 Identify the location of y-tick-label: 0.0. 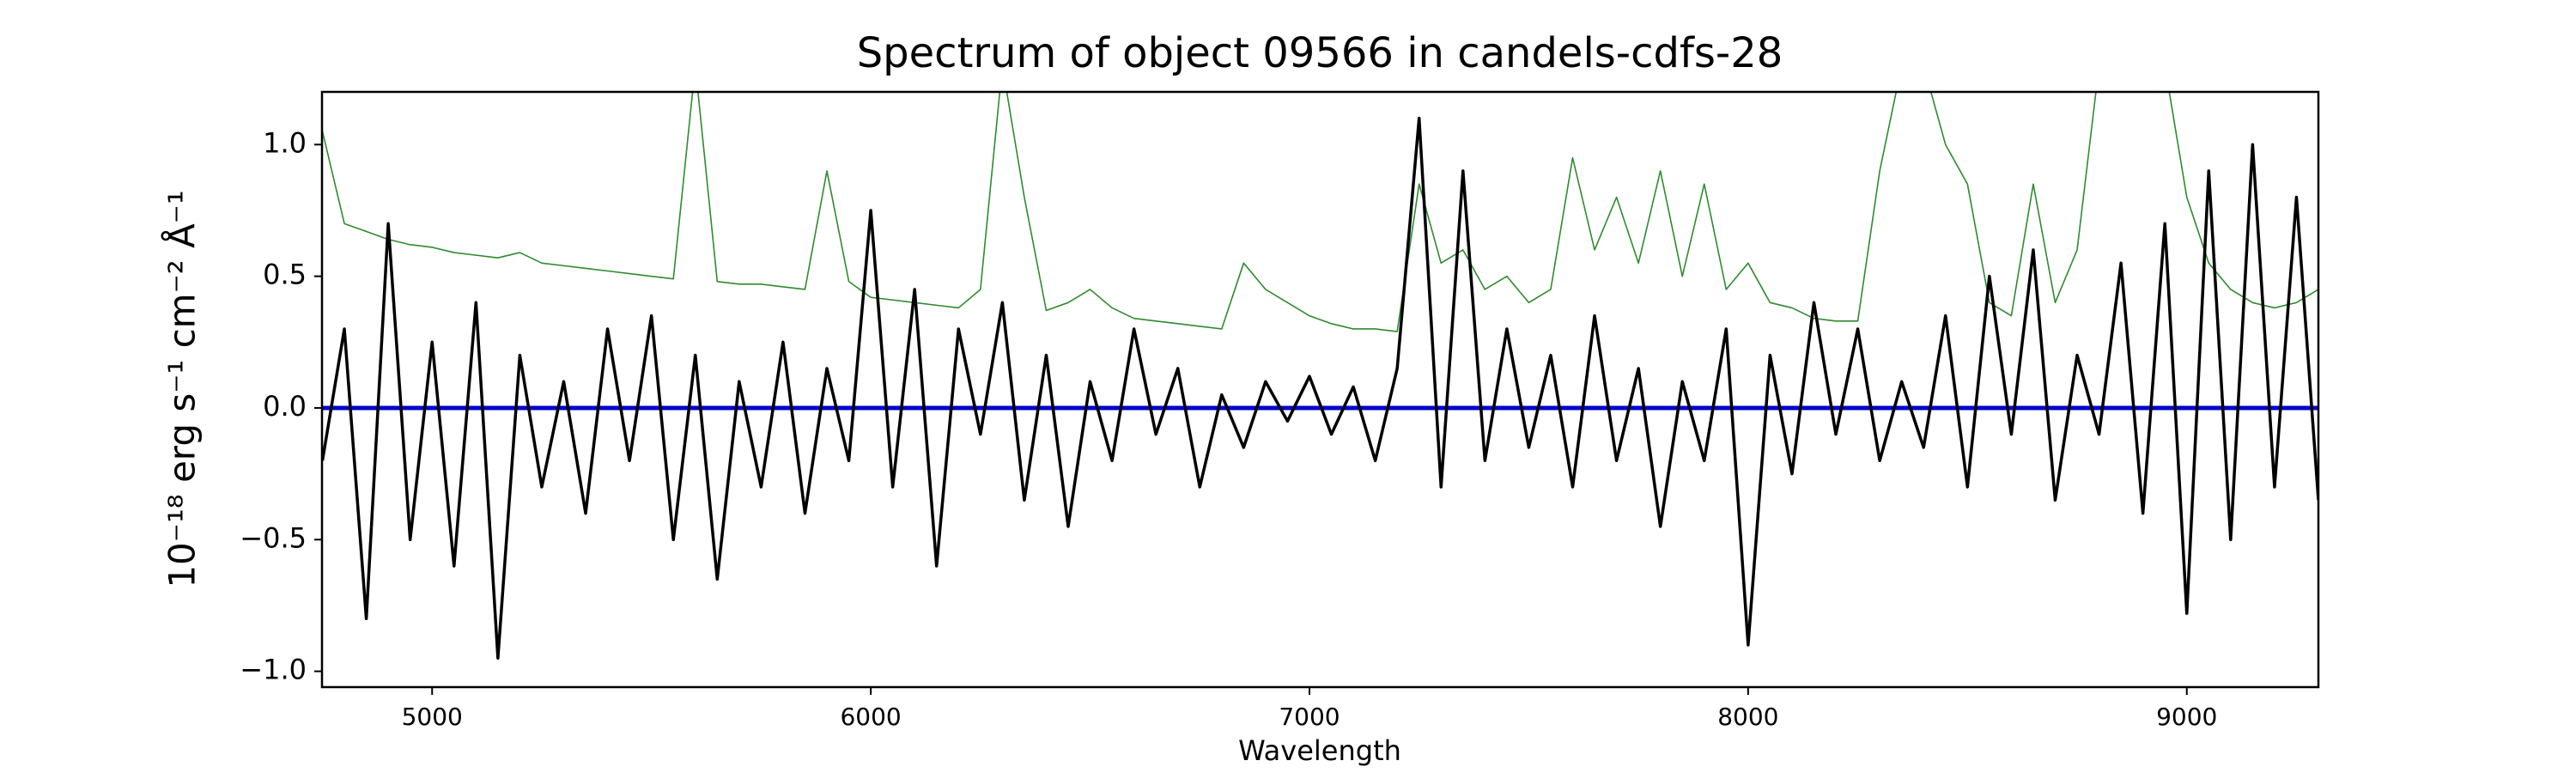
(285, 406).